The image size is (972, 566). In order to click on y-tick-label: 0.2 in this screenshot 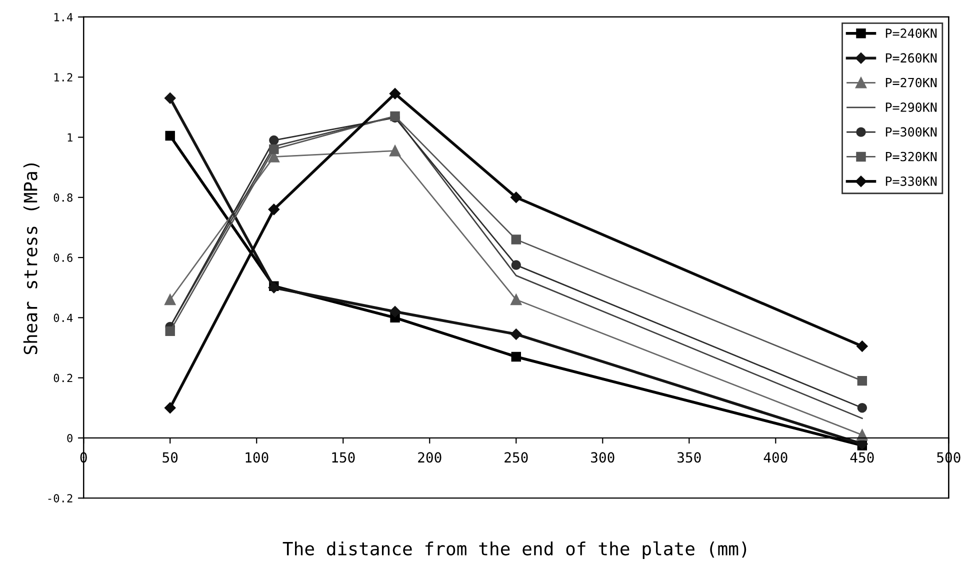, I will do `click(63, 378)`.